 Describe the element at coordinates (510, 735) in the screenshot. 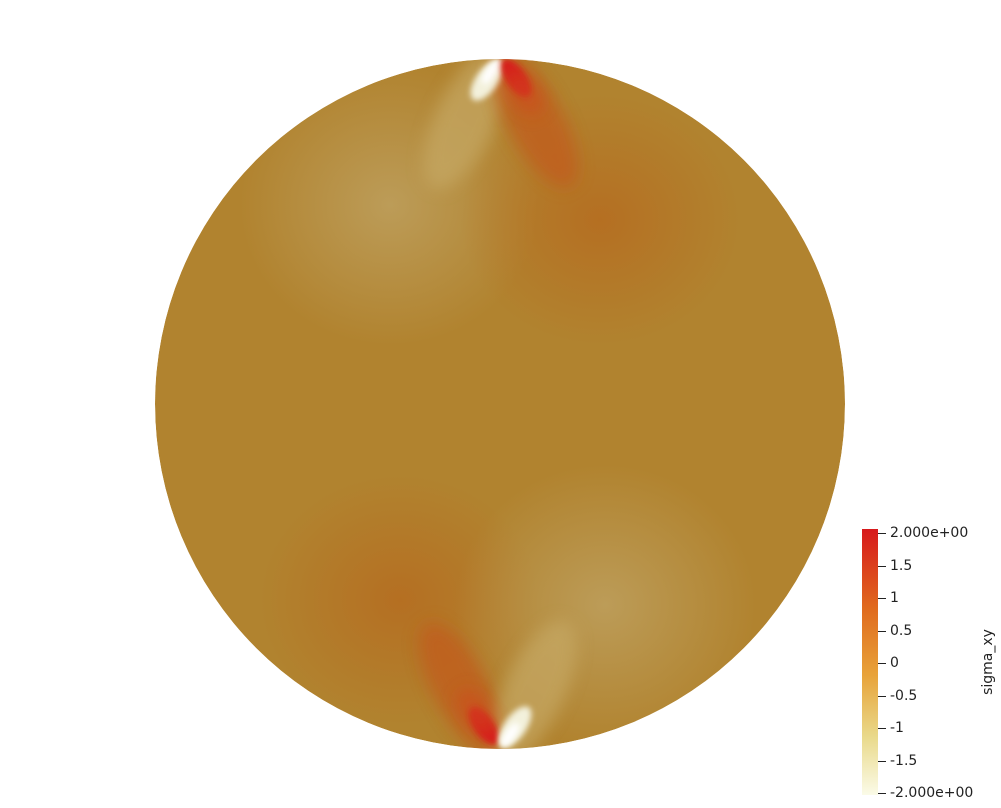

I see `hotspot-bottom-negative-core` at that location.